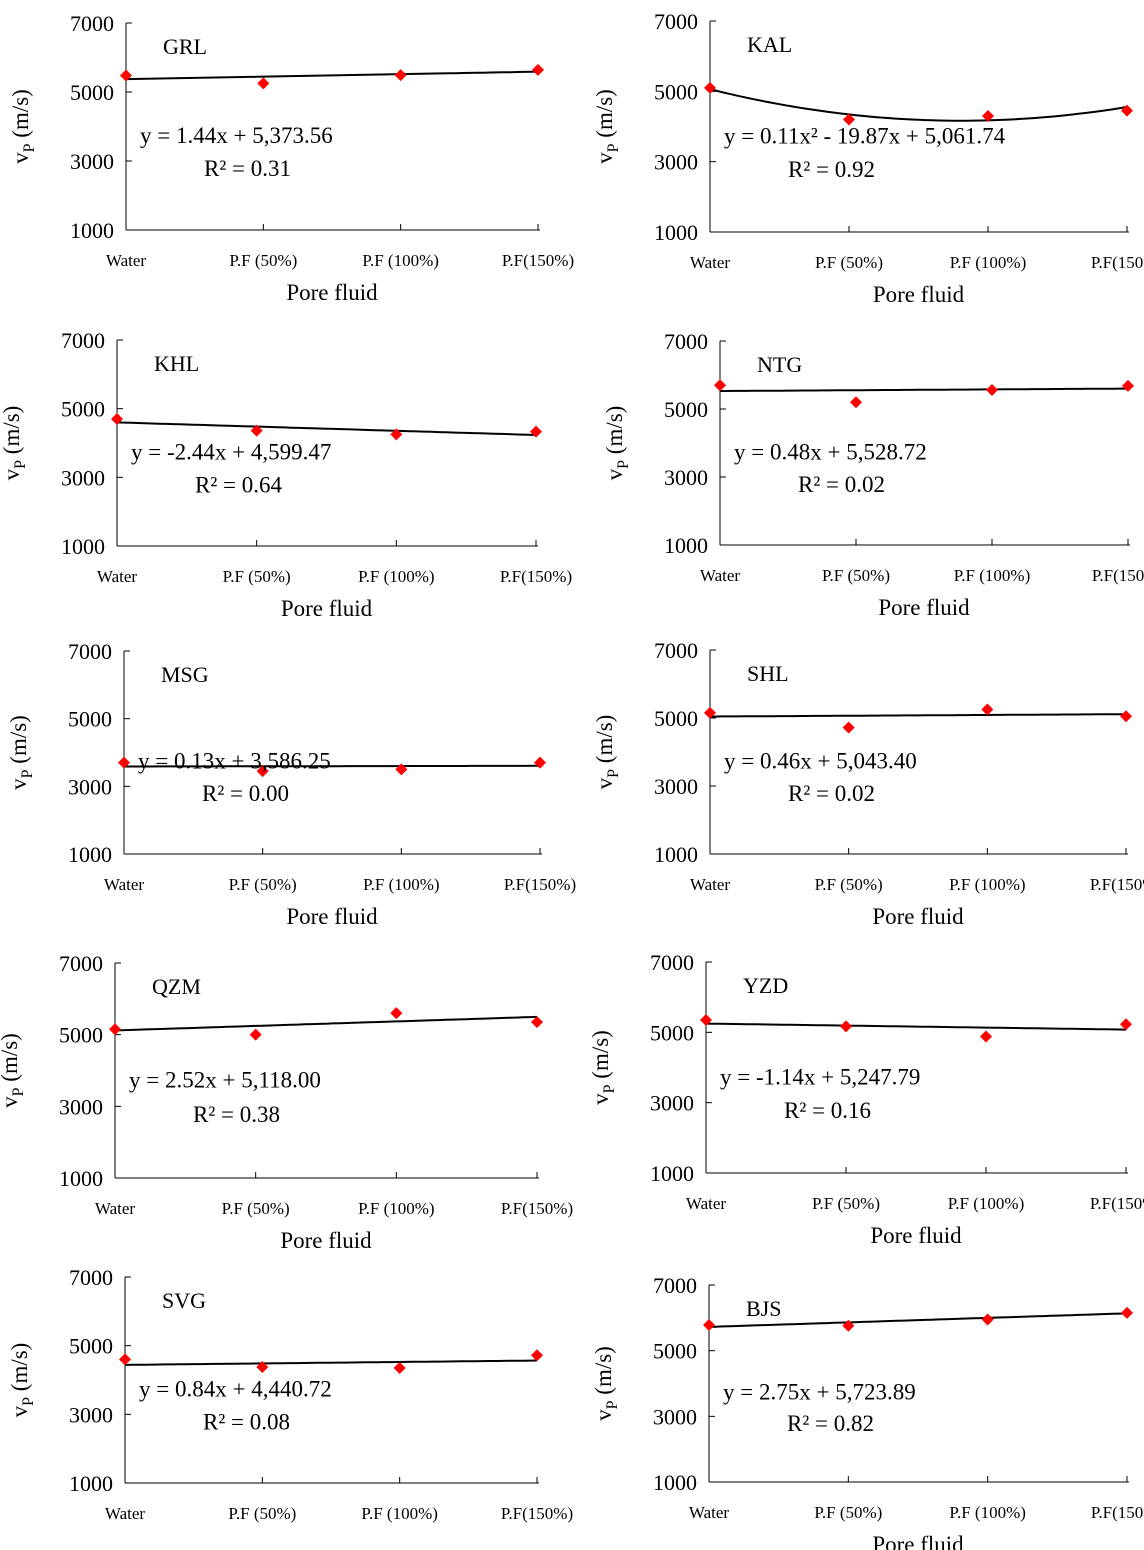  Describe the element at coordinates (236, 135) in the screenshot. I see `trendline-equation: y = 1.44x + 5,373.56` at that location.